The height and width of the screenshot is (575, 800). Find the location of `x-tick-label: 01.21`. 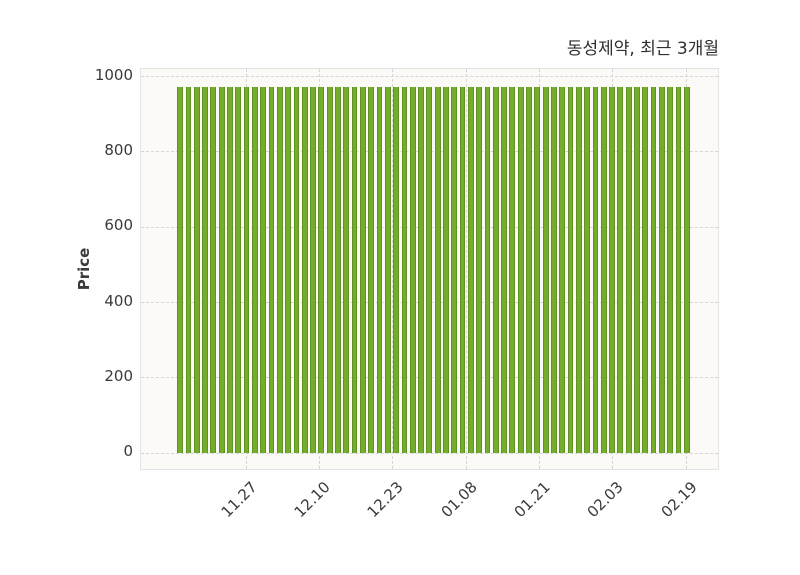

x-tick-label: 01.21 is located at coordinates (532, 500).